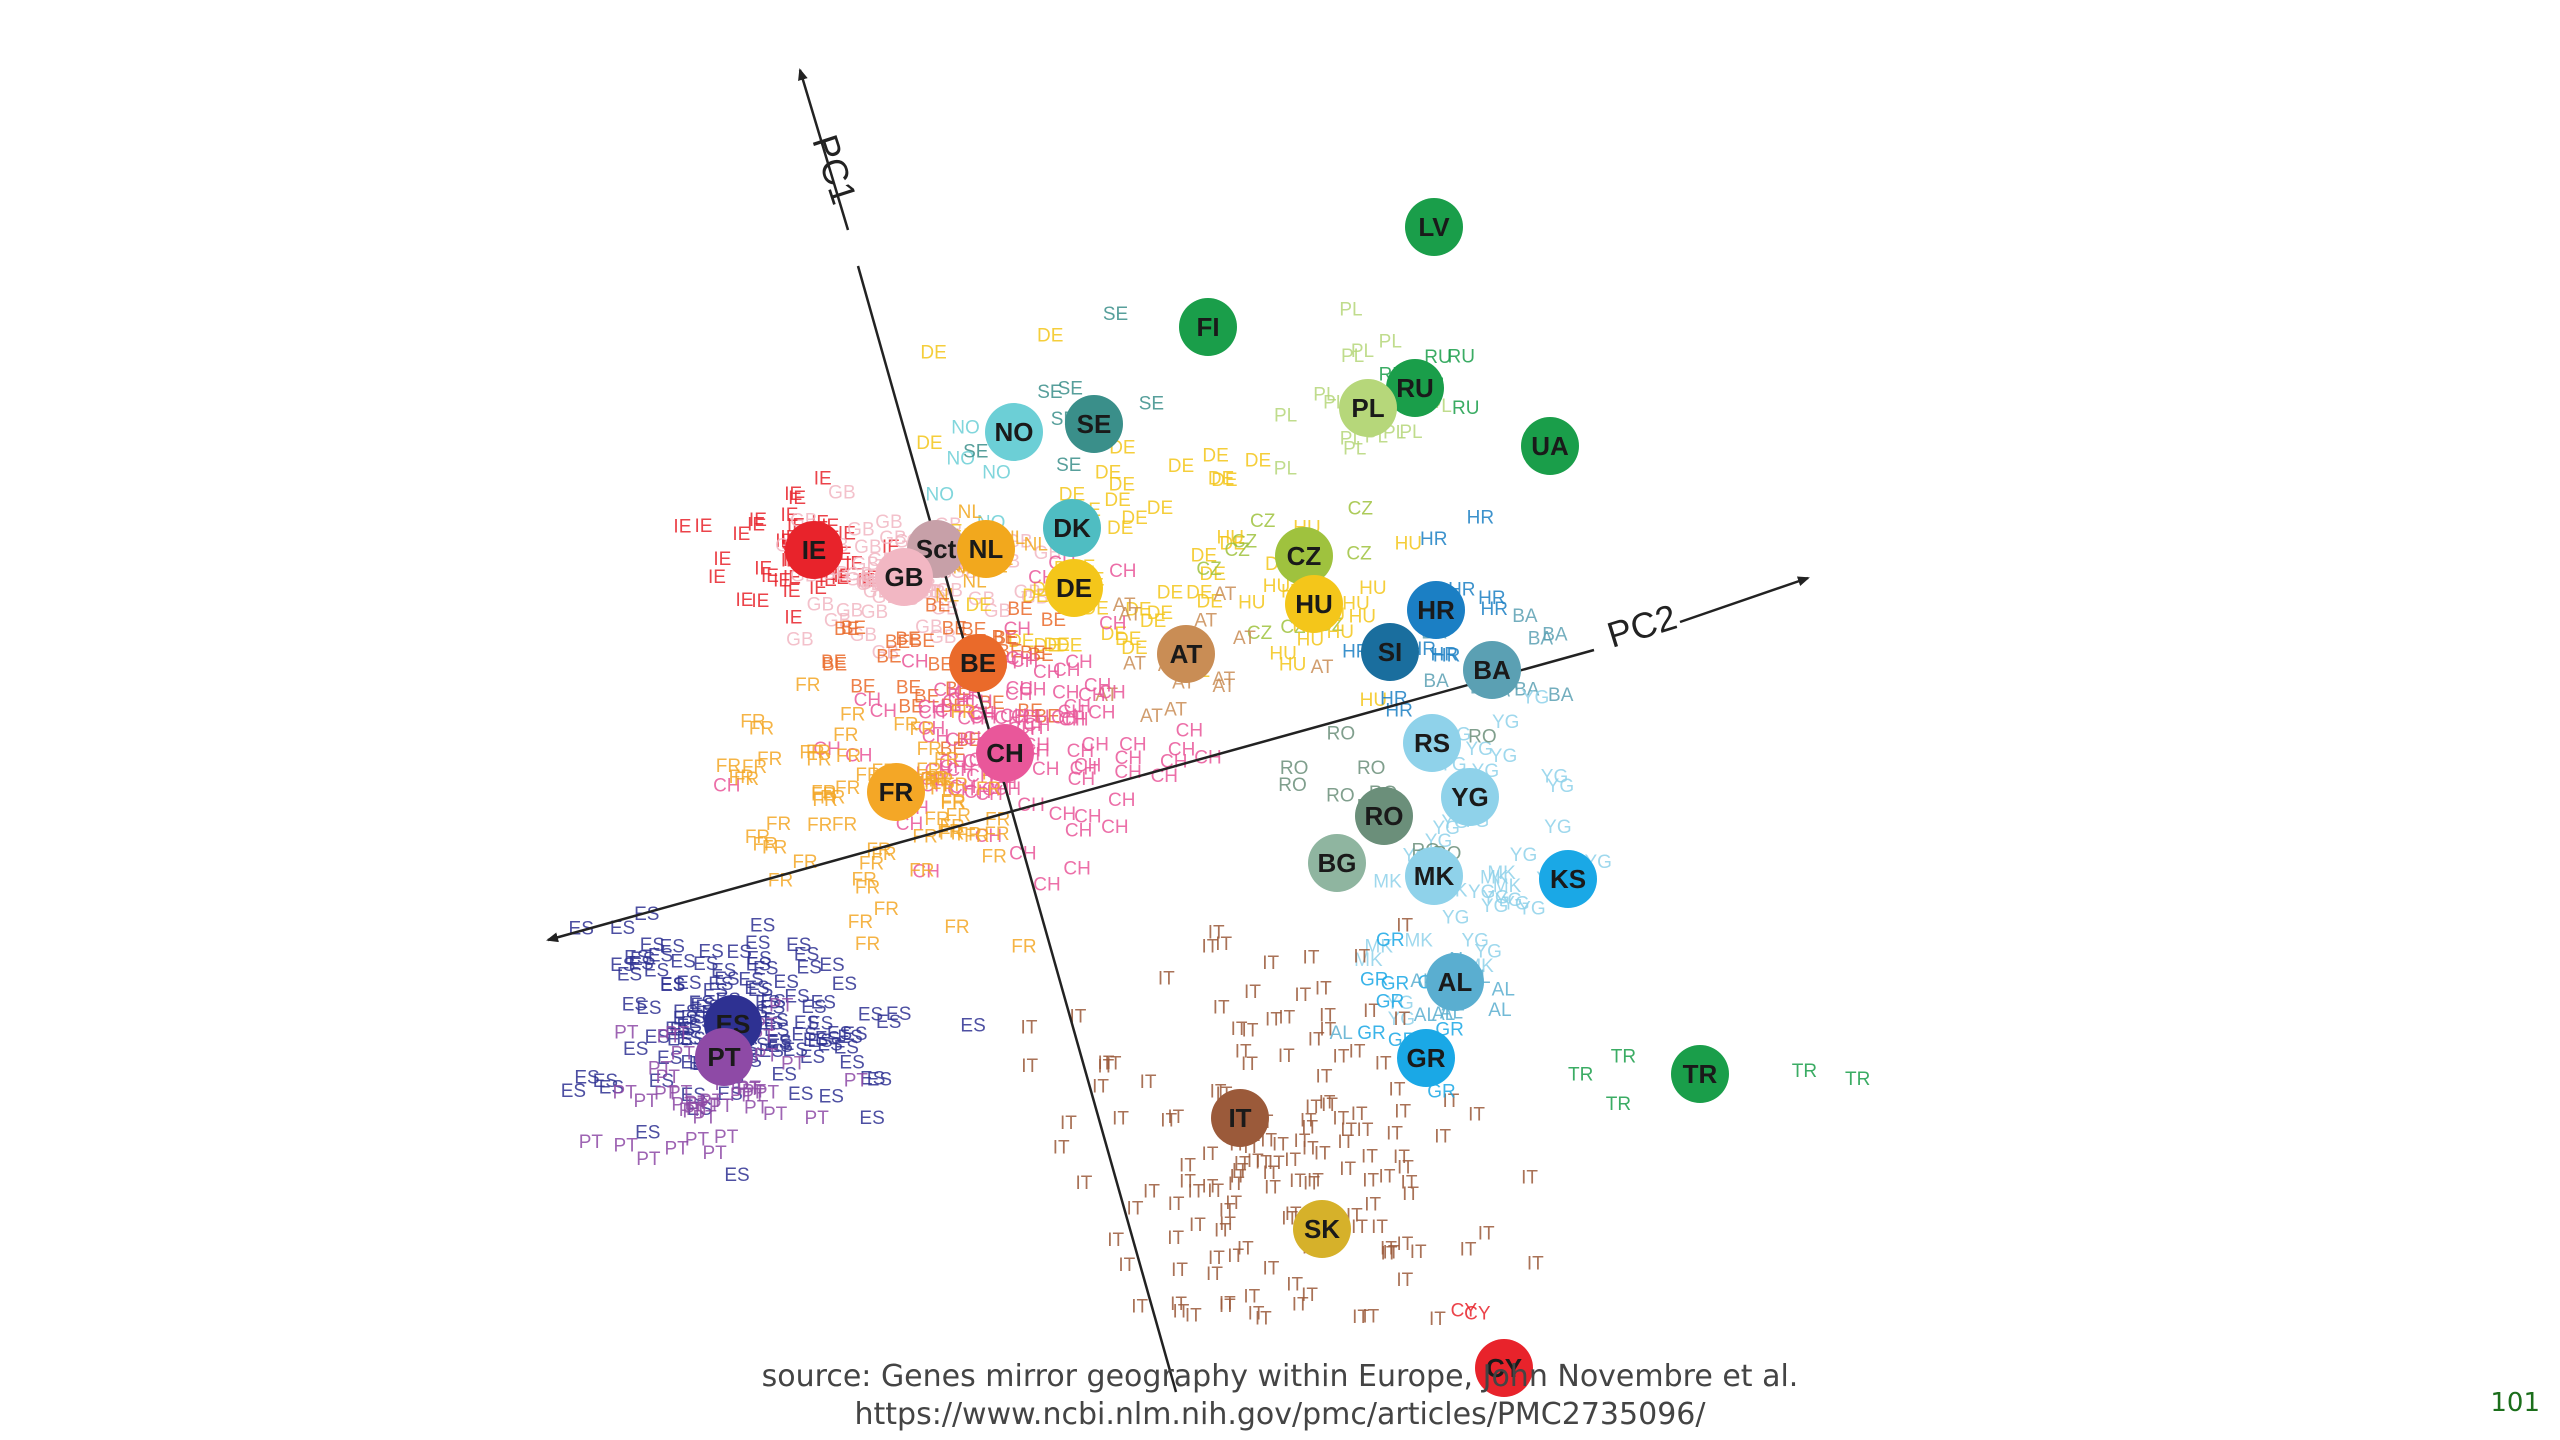 Image resolution: width=2560 pixels, height=1440 pixels. I want to click on sample-label-tr: TR, so click(1857, 1079).